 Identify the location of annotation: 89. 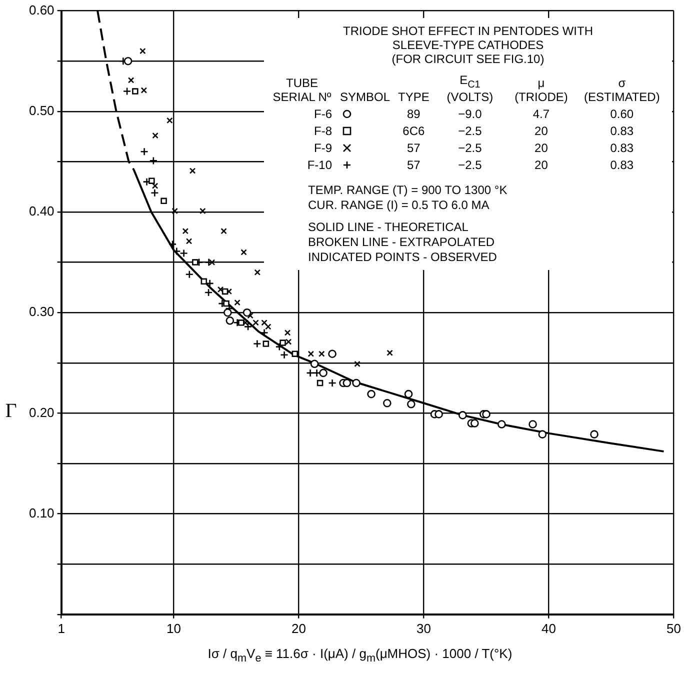
(414, 114).